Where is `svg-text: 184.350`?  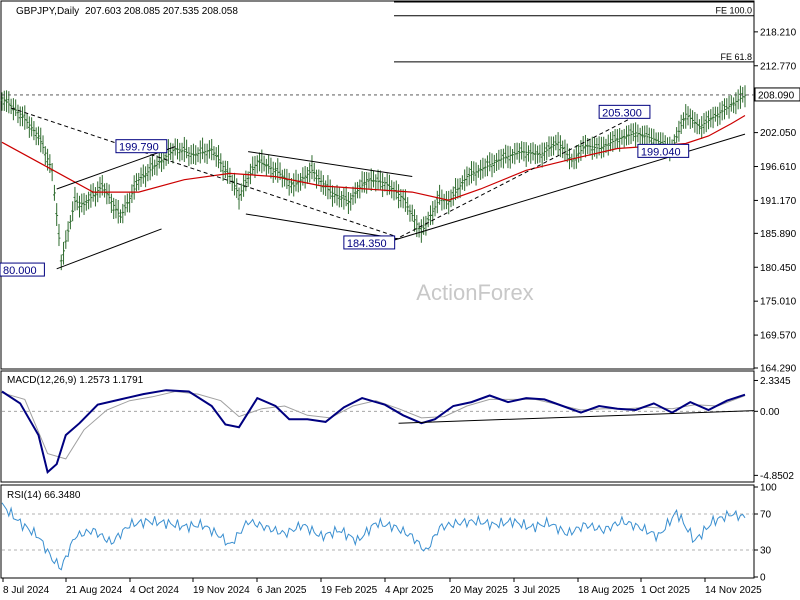 svg-text: 184.350 is located at coordinates (367, 244).